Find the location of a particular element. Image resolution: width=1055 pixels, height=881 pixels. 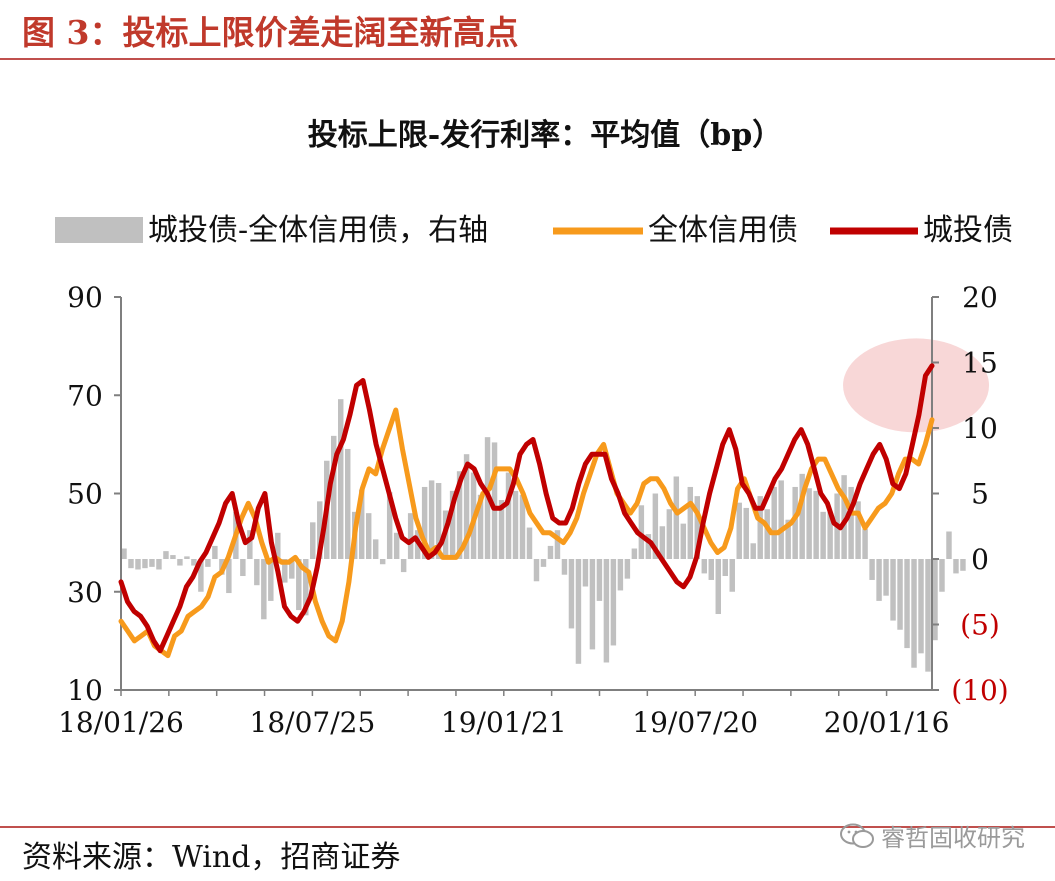

left-tick-label: 70 is located at coordinates (85, 395).